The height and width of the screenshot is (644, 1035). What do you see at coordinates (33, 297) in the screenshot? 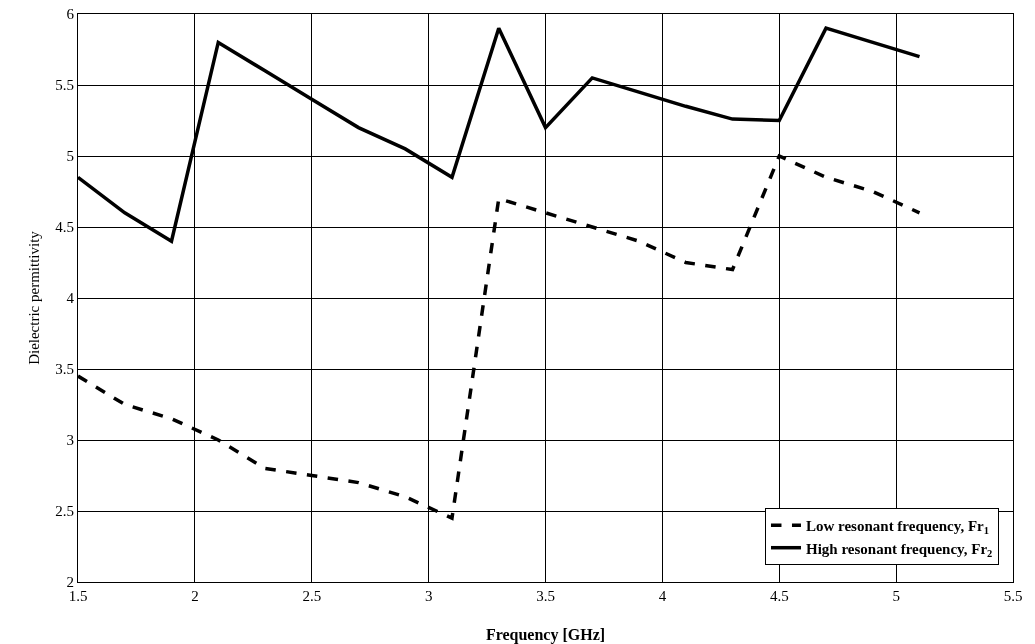
I see `y-axis-title: Dielectric permittivity` at bounding box center [33, 297].